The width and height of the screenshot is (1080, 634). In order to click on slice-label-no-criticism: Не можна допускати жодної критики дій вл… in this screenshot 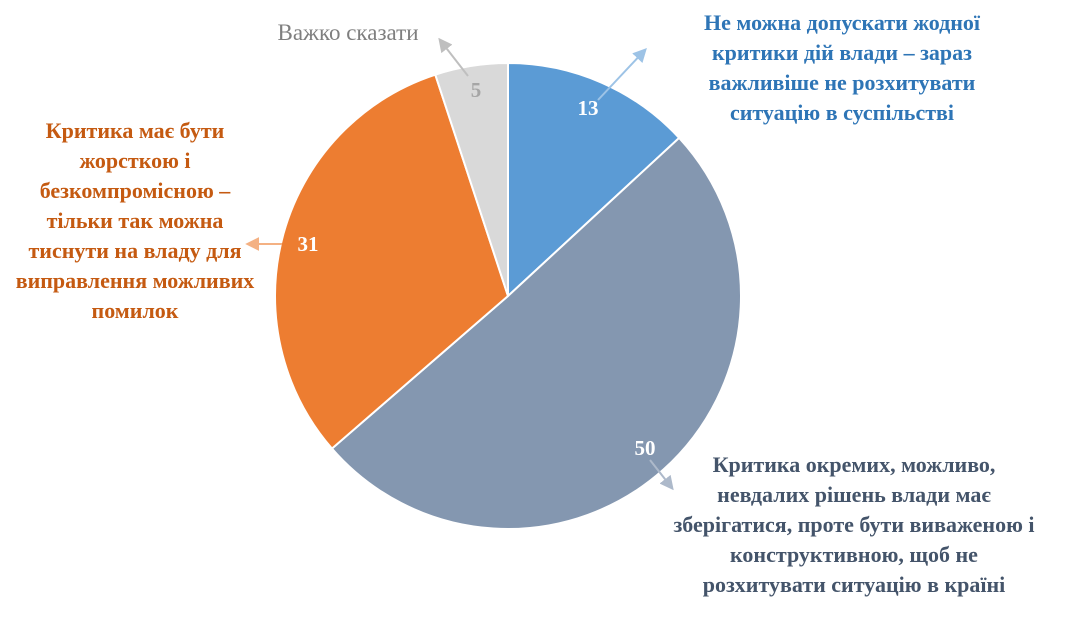, I will do `click(842, 67)`.